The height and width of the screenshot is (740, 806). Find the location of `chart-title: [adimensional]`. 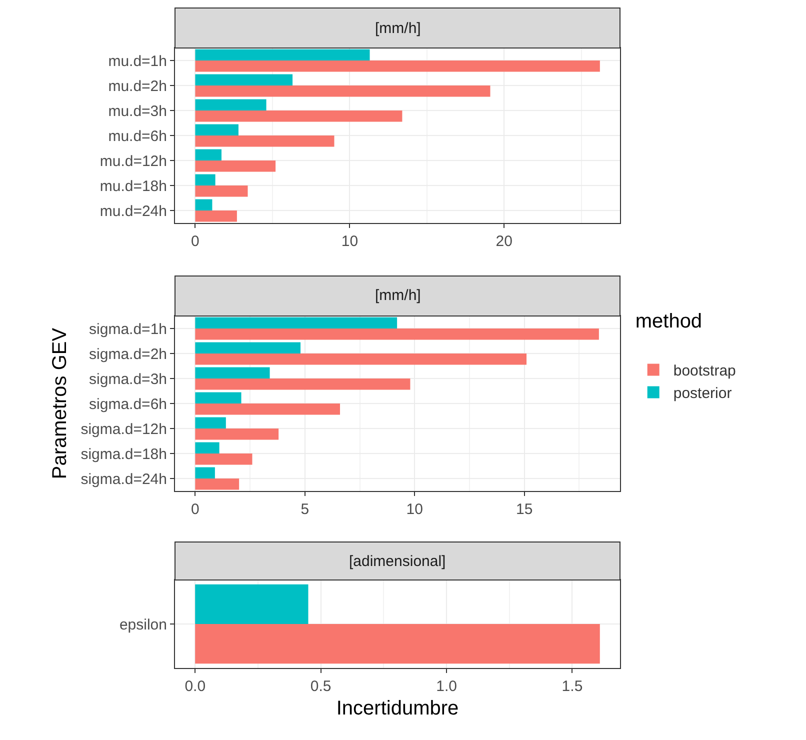

chart-title: [adimensional] is located at coordinates (397, 561).